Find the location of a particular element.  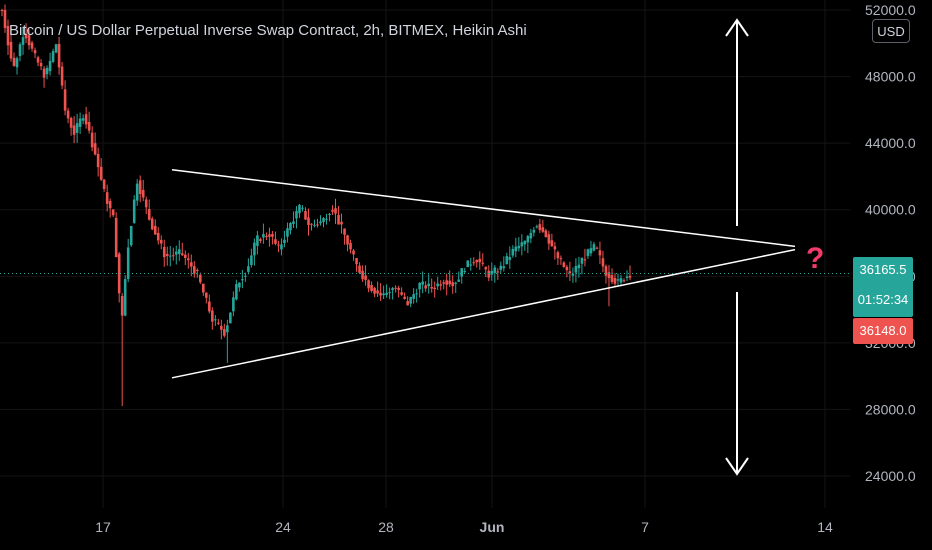

y-tick-label: 52000.0 is located at coordinates (890, 10).